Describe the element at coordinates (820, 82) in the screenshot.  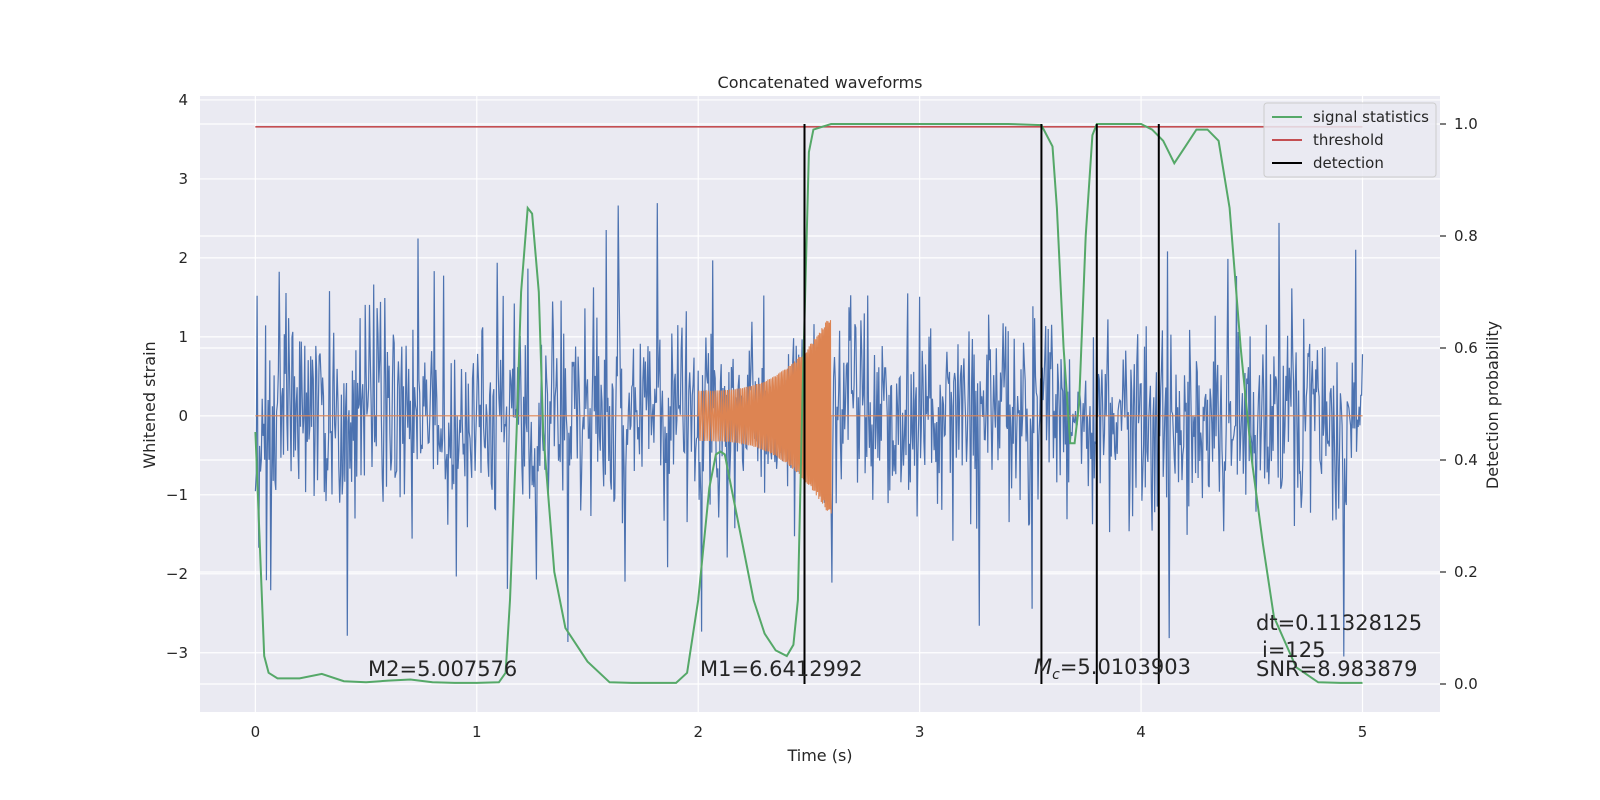
I see `chart-title: Concatenated waveforms` at that location.